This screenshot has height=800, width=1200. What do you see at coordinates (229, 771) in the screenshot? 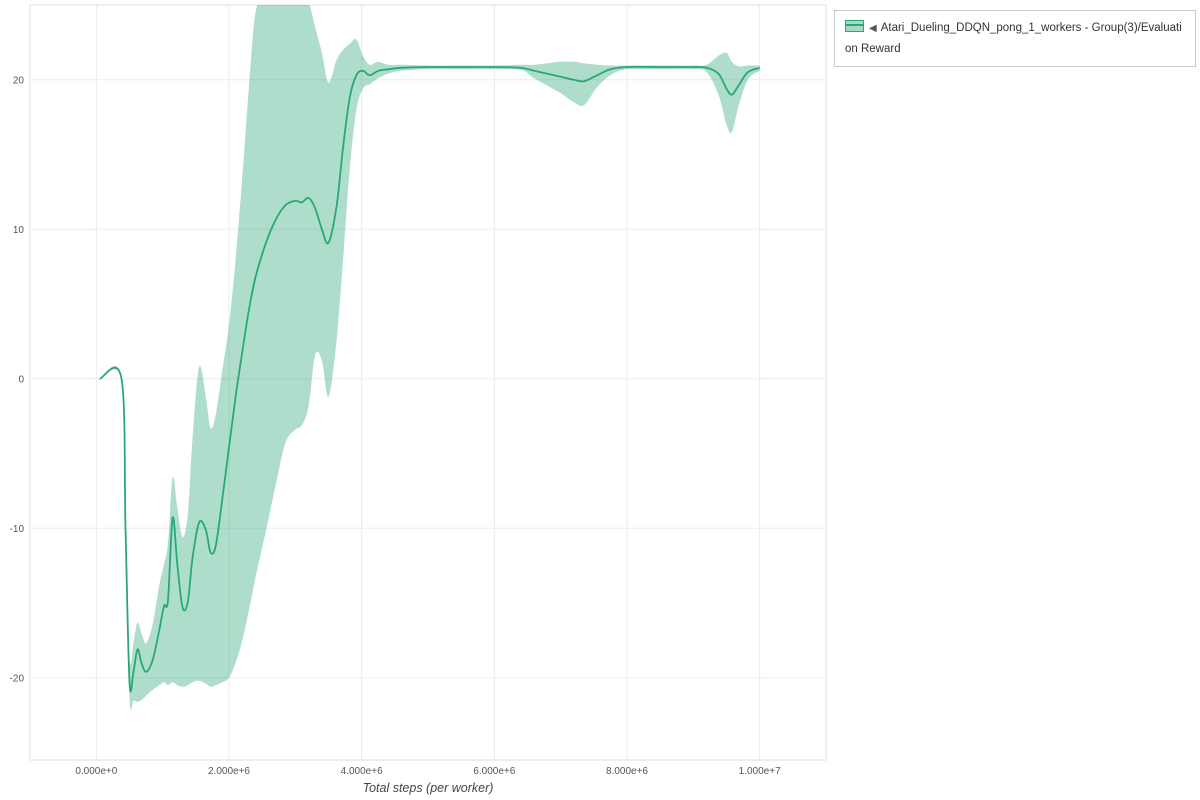
I see `x-tick-label: 2.000e+6` at bounding box center [229, 771].